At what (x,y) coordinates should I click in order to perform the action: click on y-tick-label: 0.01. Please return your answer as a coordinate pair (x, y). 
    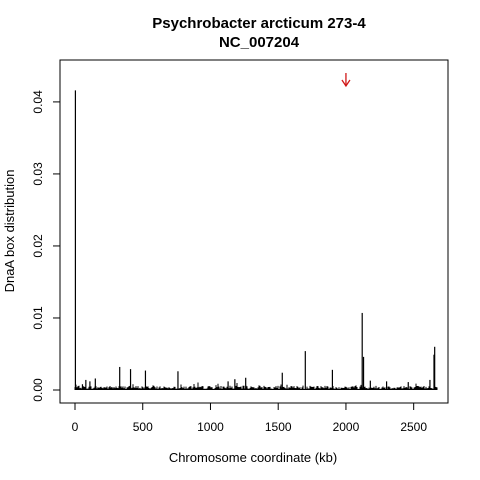
    Looking at the image, I should click on (38, 318).